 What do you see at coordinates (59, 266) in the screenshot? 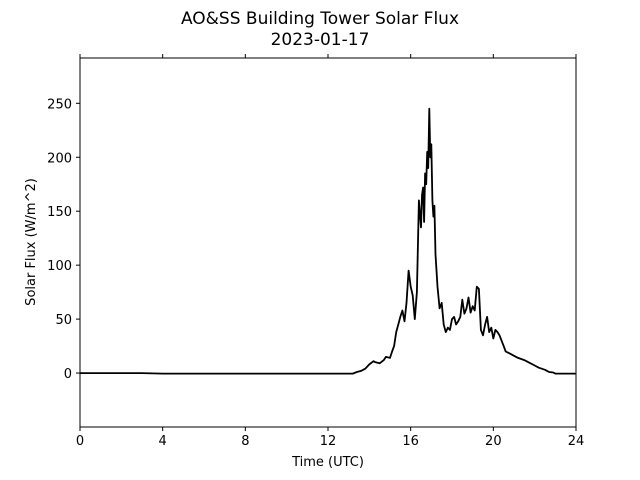
I see `y-tick-label: 100` at bounding box center [59, 266].